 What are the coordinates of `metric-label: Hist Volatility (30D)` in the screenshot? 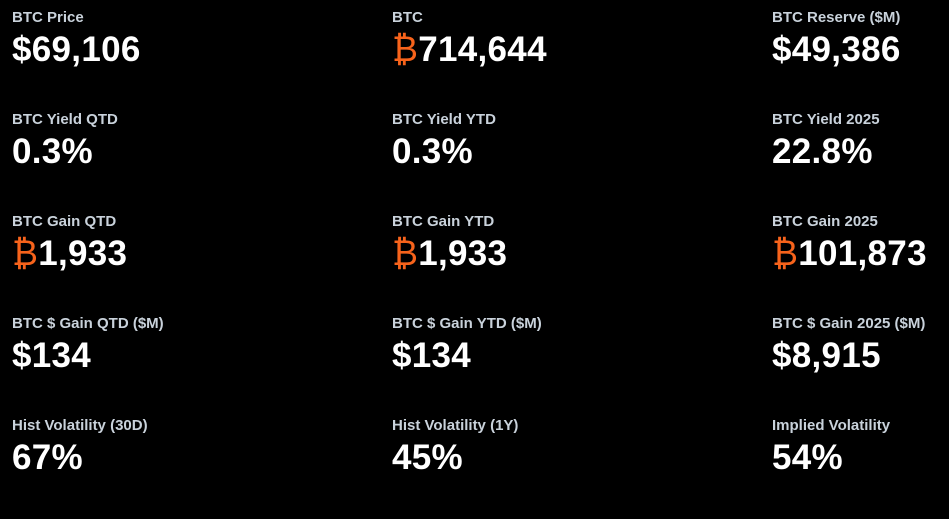 It's located at (80, 425).